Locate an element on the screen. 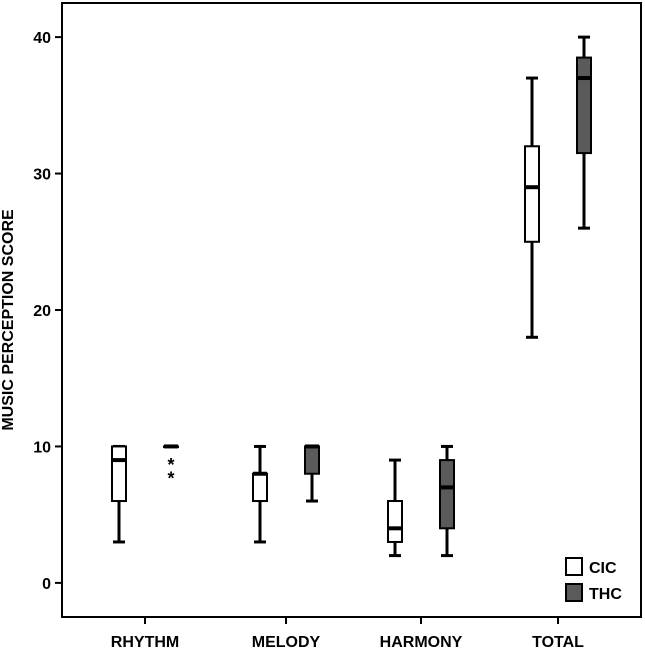  thc-melody-box is located at coordinates (312, 460).